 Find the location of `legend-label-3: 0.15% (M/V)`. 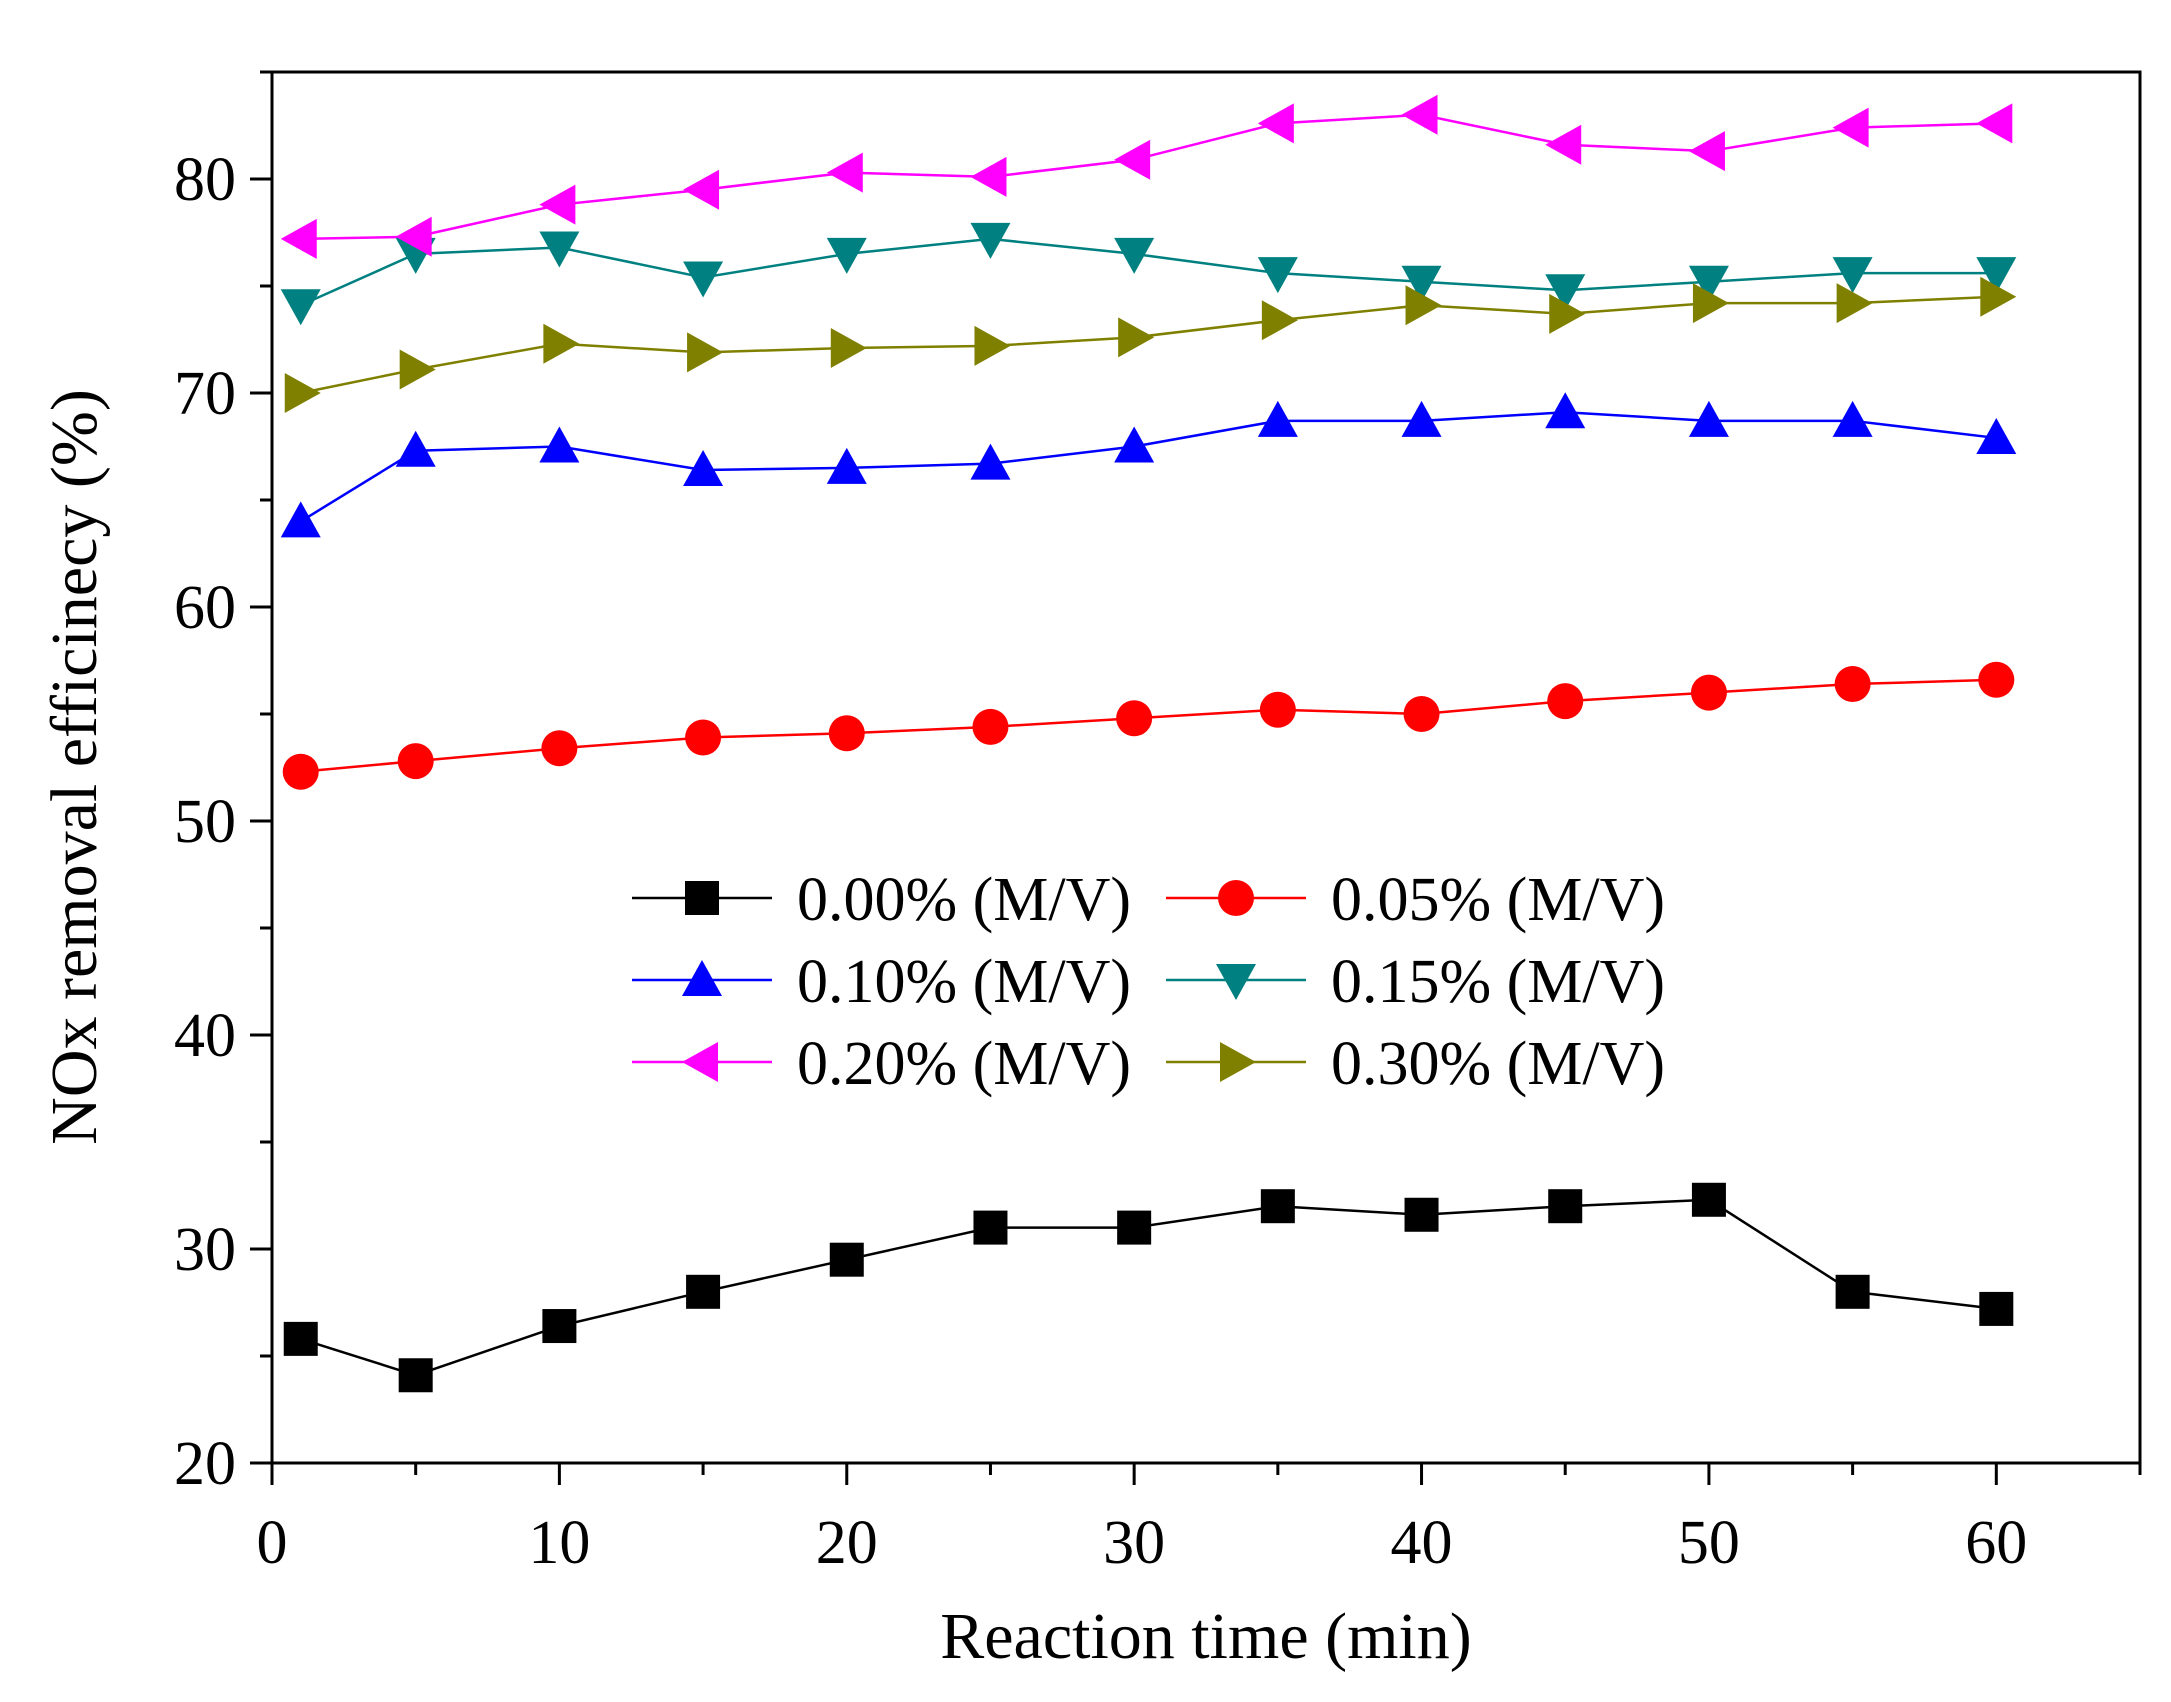

legend-label-3: 0.15% (M/V) is located at coordinates (1498, 982).